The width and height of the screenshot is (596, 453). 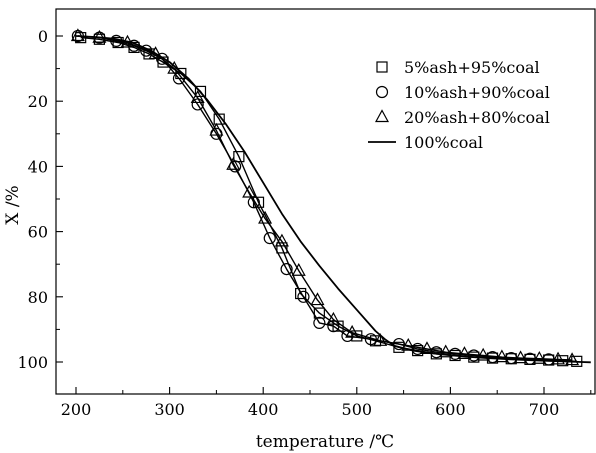 I want to click on x-tick-label: 200, so click(x=76, y=409).